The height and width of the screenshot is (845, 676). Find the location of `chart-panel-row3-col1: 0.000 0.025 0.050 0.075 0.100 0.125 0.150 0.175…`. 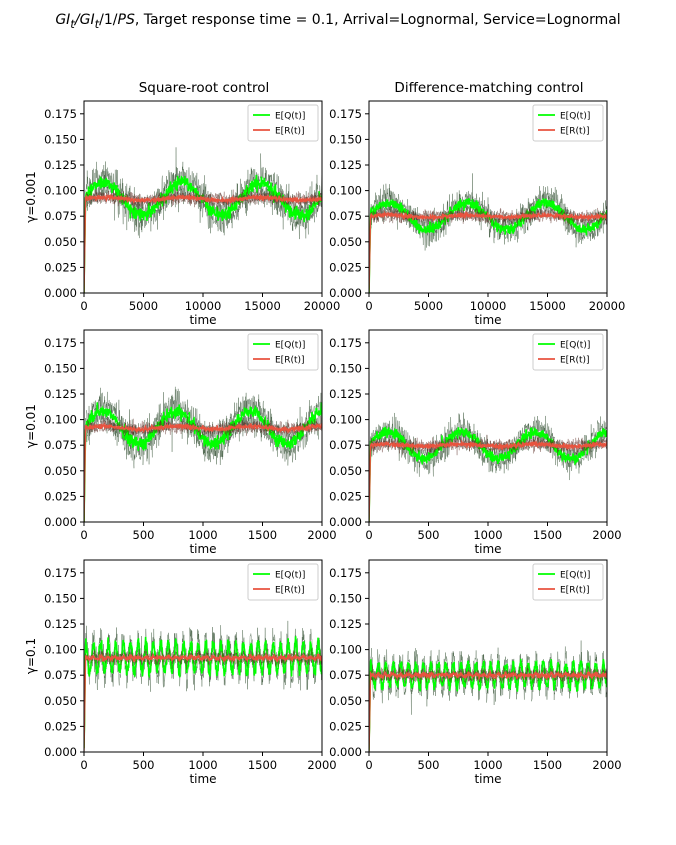

chart-panel-row3-col1: 0.000 0.025 0.050 0.075 0.100 0.125 0.150 0.175… is located at coordinates (180, 672).